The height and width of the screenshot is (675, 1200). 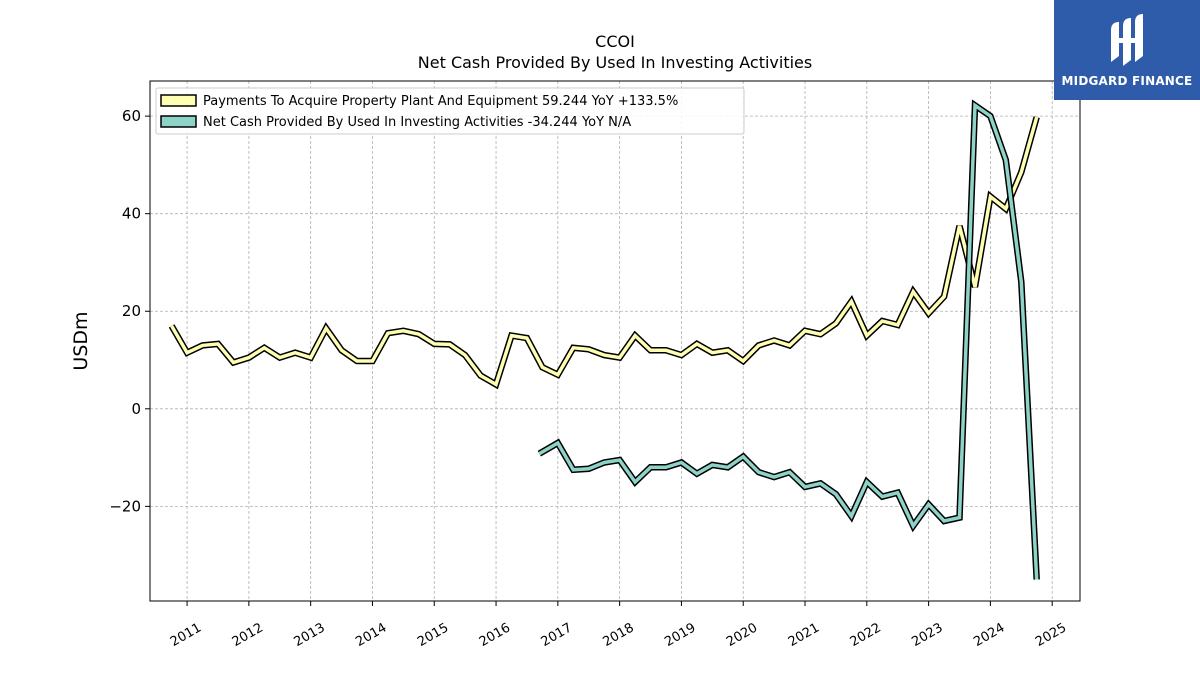 What do you see at coordinates (495, 635) in the screenshot?
I see `x-tick-label: 2016` at bounding box center [495, 635].